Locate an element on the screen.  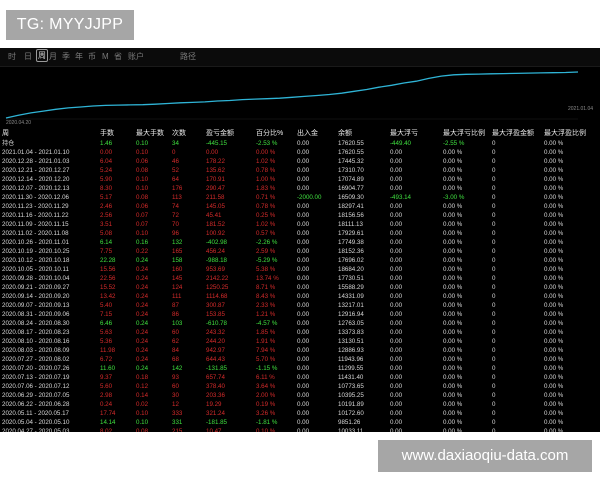
table-row-4-cell-2: 176 is located at coordinates (177, 188).